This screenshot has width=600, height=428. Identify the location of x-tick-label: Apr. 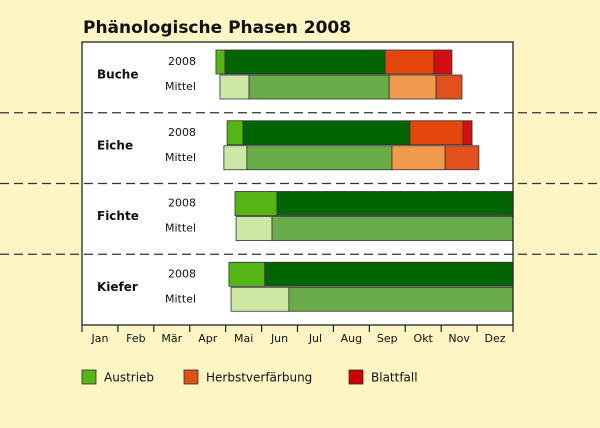
(208, 338).